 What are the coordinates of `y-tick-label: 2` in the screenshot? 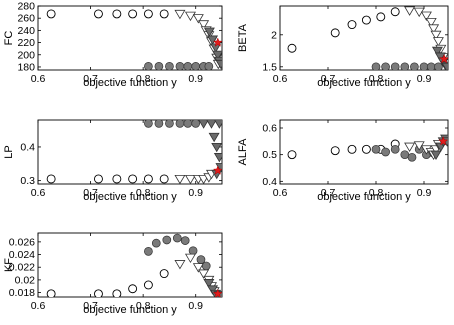 It's located at (274, 35).